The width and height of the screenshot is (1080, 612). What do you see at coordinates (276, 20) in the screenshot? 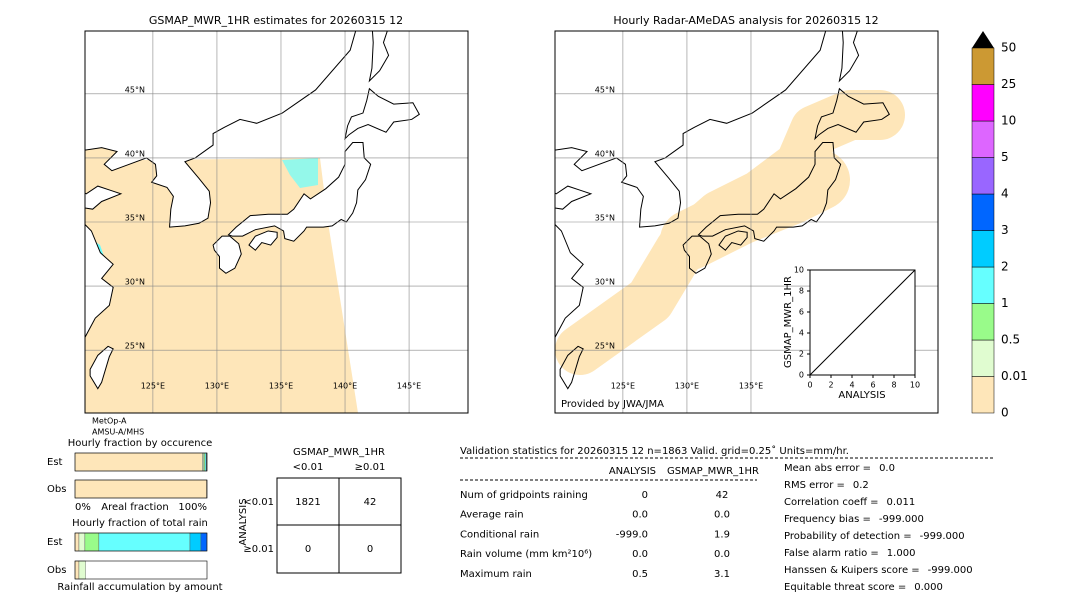
I see `map-title: GSMAP_MWR_1HR estimates for 20260315 12` at bounding box center [276, 20].